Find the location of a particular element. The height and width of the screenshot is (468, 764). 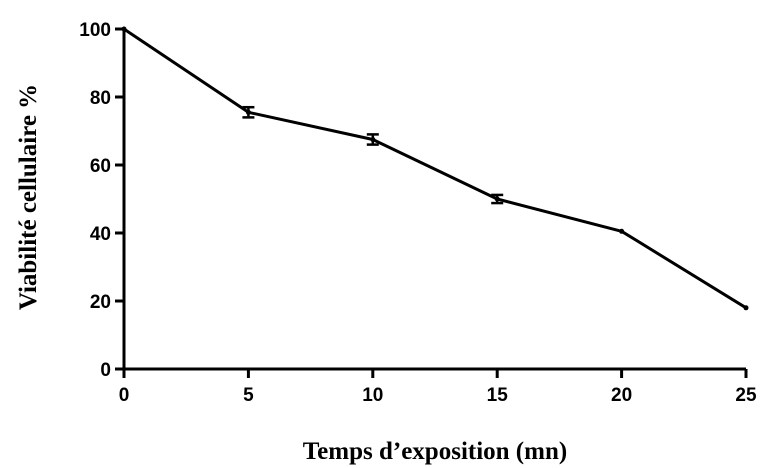

y-tick-label: 0 is located at coordinates (105, 370).